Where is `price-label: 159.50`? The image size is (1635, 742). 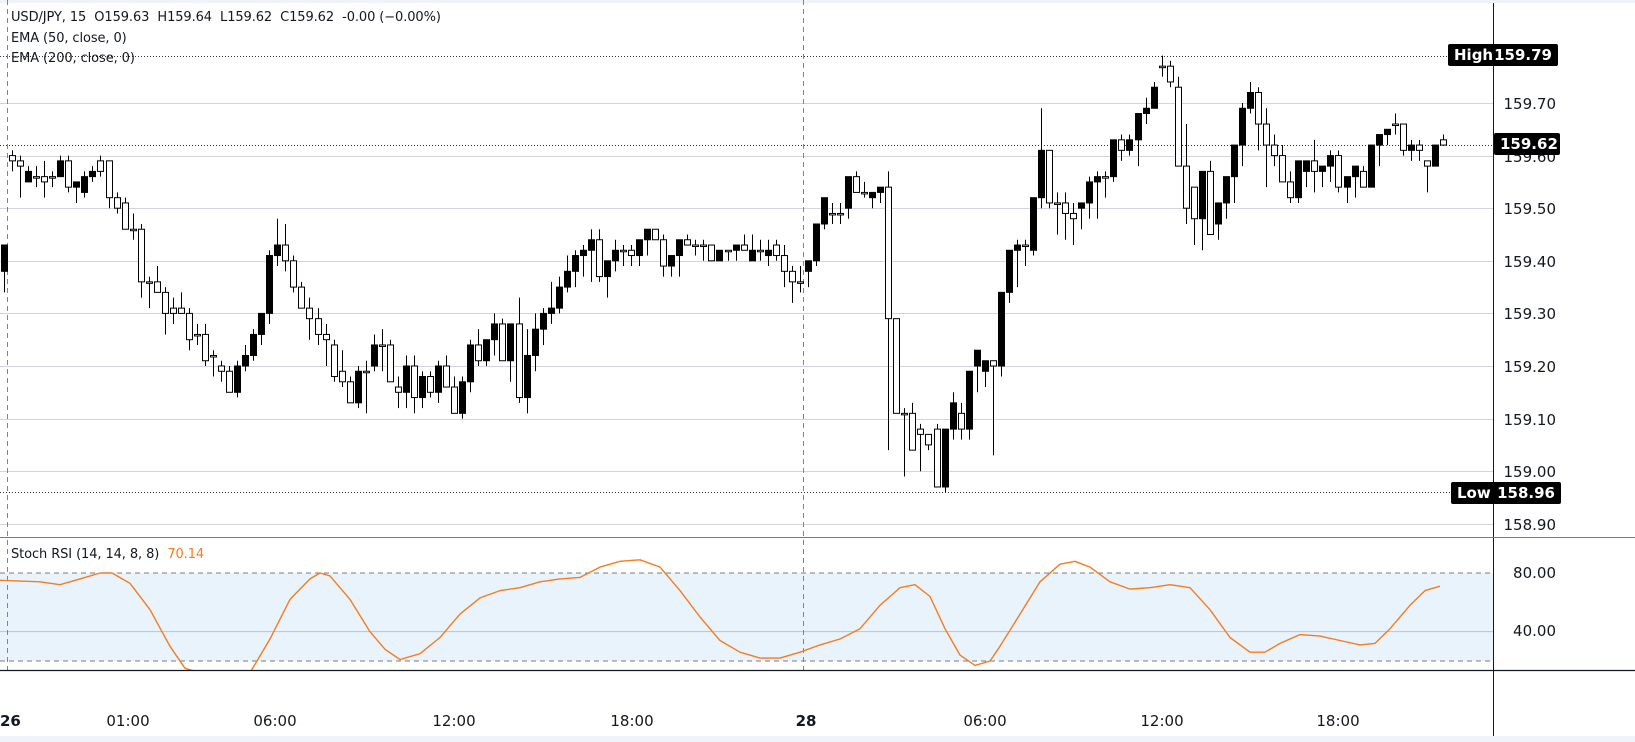 price-label: 159.50 is located at coordinates (1530, 208).